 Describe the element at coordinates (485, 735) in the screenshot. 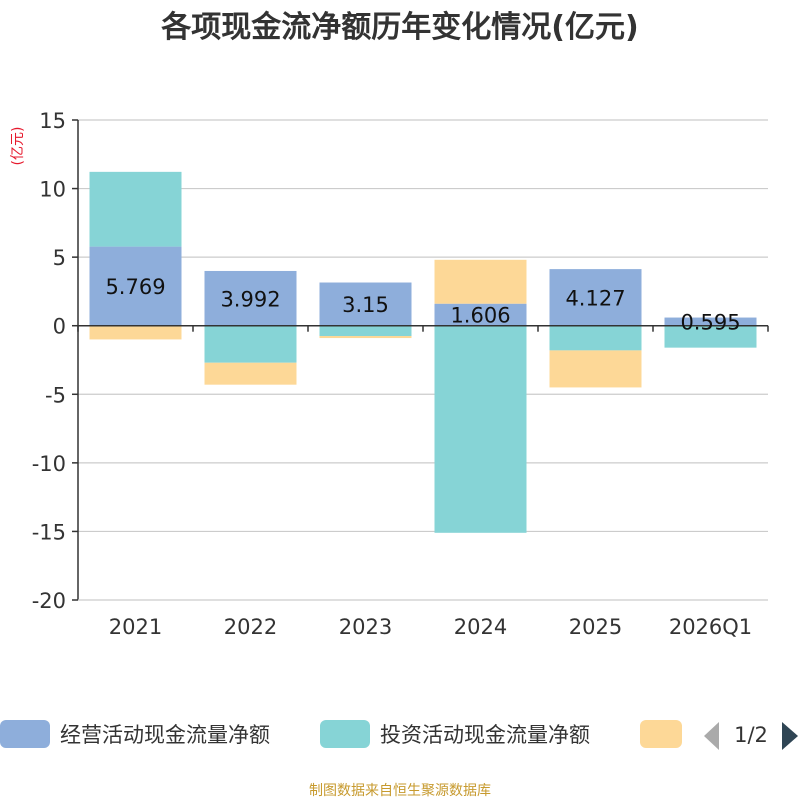

I see `legend-label-investing: 投资活动现金流量净额` at that location.